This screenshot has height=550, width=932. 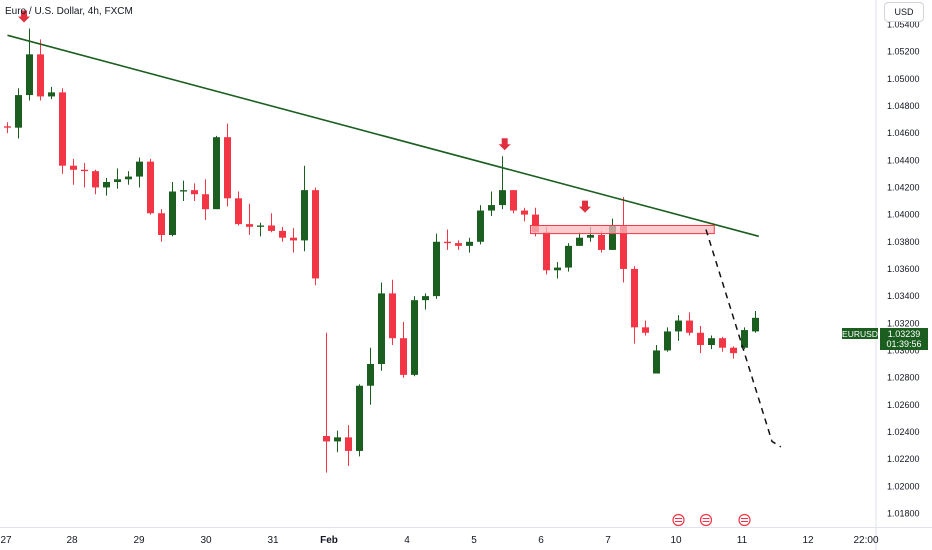 What do you see at coordinates (206, 540) in the screenshot?
I see `x-tick-label: 30` at bounding box center [206, 540].